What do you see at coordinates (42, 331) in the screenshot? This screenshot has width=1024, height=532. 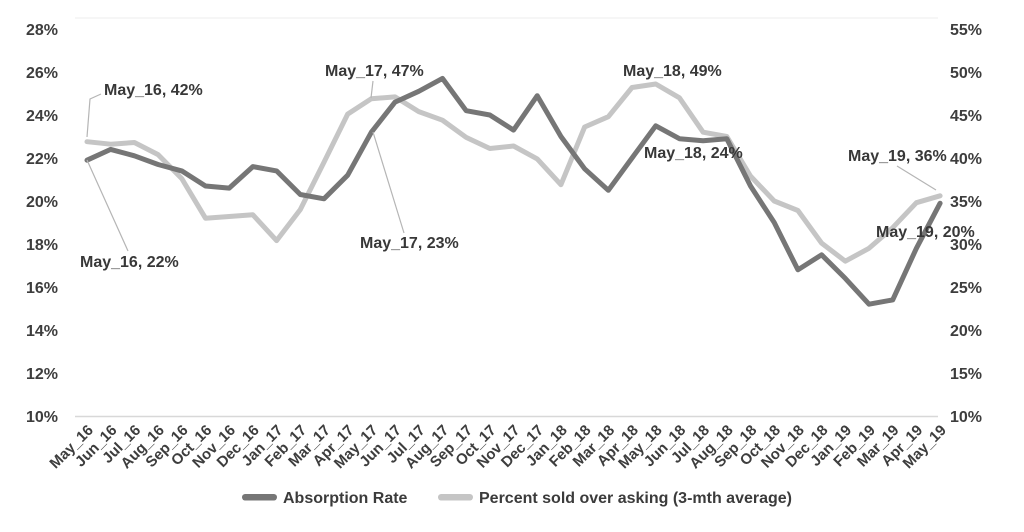 I see `left-axis-tick-label: 14%` at bounding box center [42, 331].